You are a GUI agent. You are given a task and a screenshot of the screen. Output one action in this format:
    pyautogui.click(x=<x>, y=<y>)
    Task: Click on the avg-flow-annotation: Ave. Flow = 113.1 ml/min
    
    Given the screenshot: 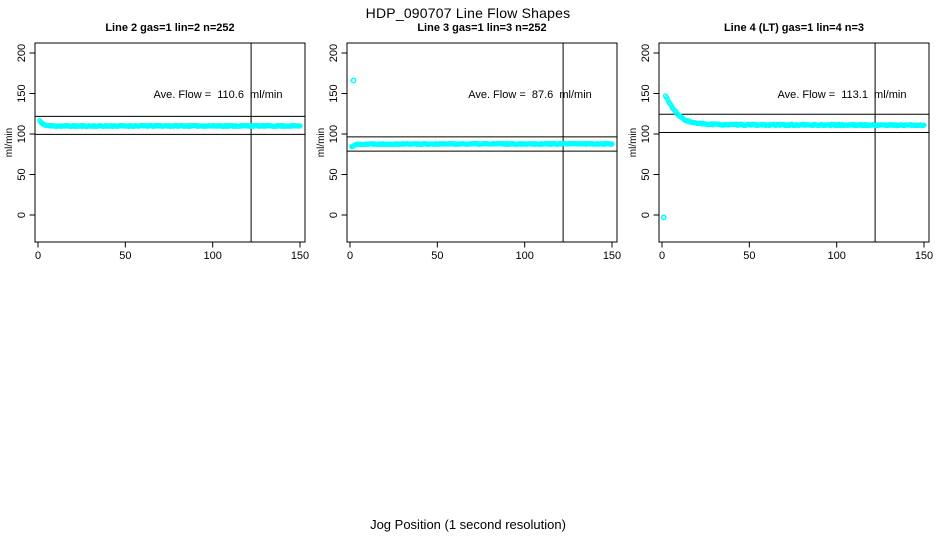 What is the action you would take?
    pyautogui.click(x=842, y=95)
    